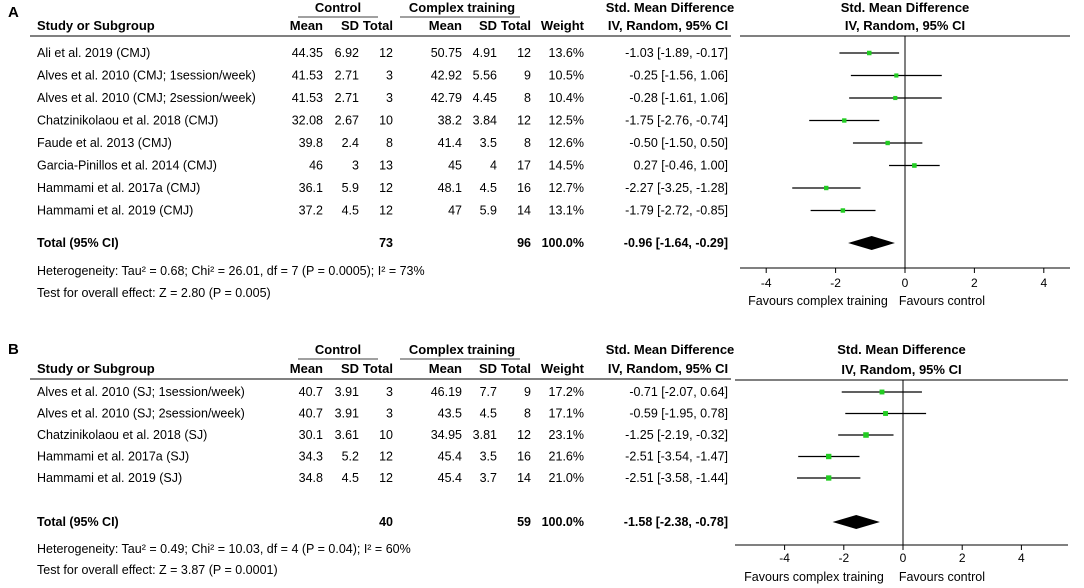 The image size is (1084, 588). What do you see at coordinates (676, 243) in the screenshot?
I see `total-ci-text: -0.96 [-1.64, -0.29]` at bounding box center [676, 243].